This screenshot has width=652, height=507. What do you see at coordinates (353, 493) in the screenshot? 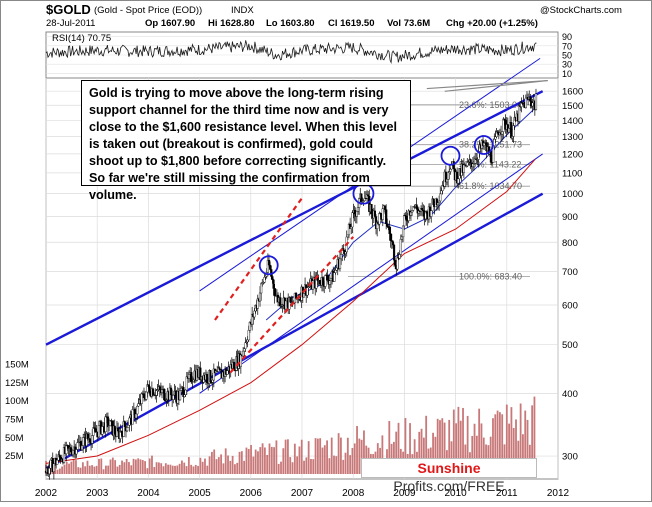
I see `x-tick-label: 2008` at bounding box center [353, 493].